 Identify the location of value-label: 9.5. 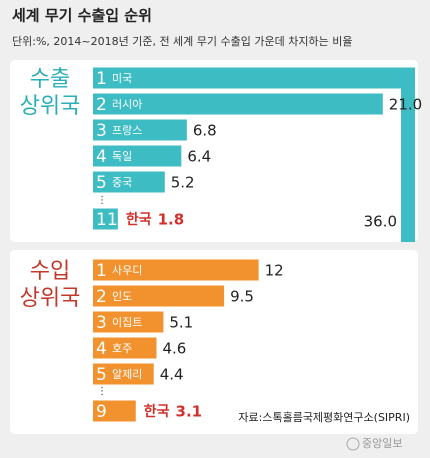
(242, 297).